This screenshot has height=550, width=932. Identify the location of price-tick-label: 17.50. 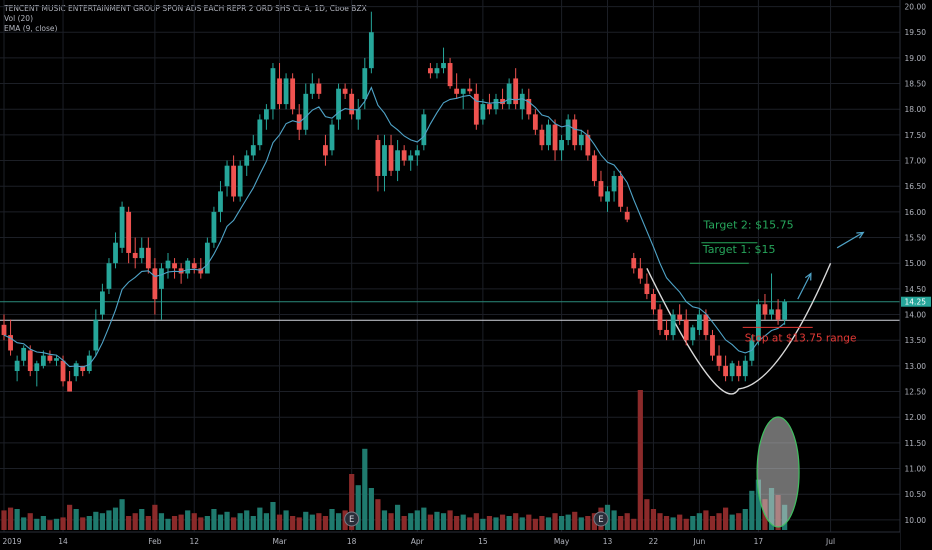
(916, 135).